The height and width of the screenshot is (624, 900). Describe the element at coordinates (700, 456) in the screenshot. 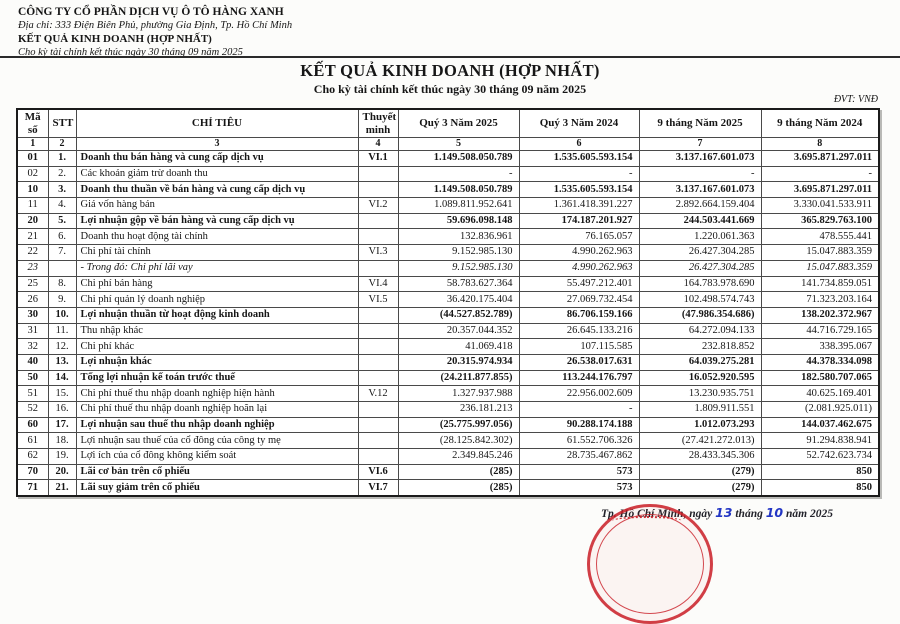

I see `cell-9m-2025: 28.433.345.306` at that location.